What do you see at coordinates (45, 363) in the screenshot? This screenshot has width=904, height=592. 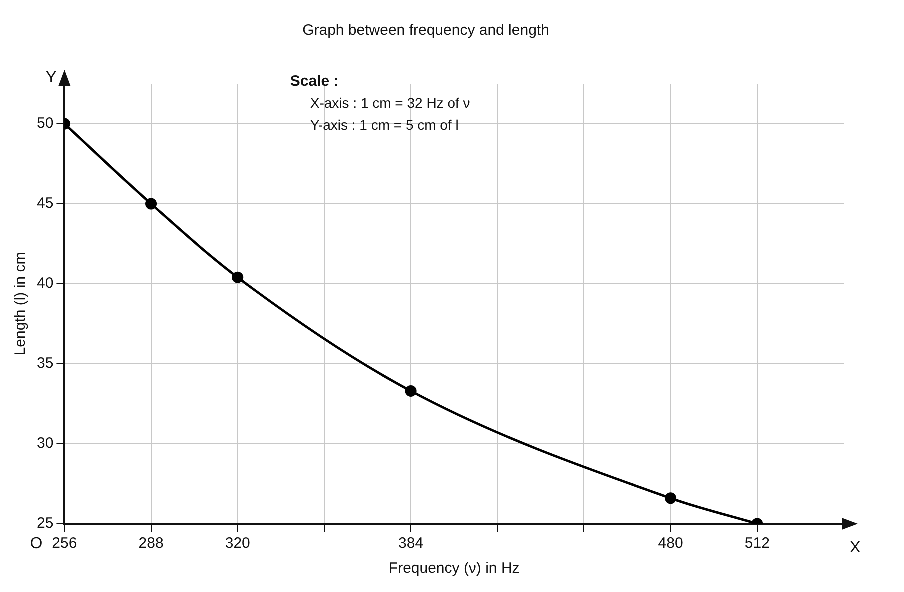 I see `y-tick-label: 35` at bounding box center [45, 363].